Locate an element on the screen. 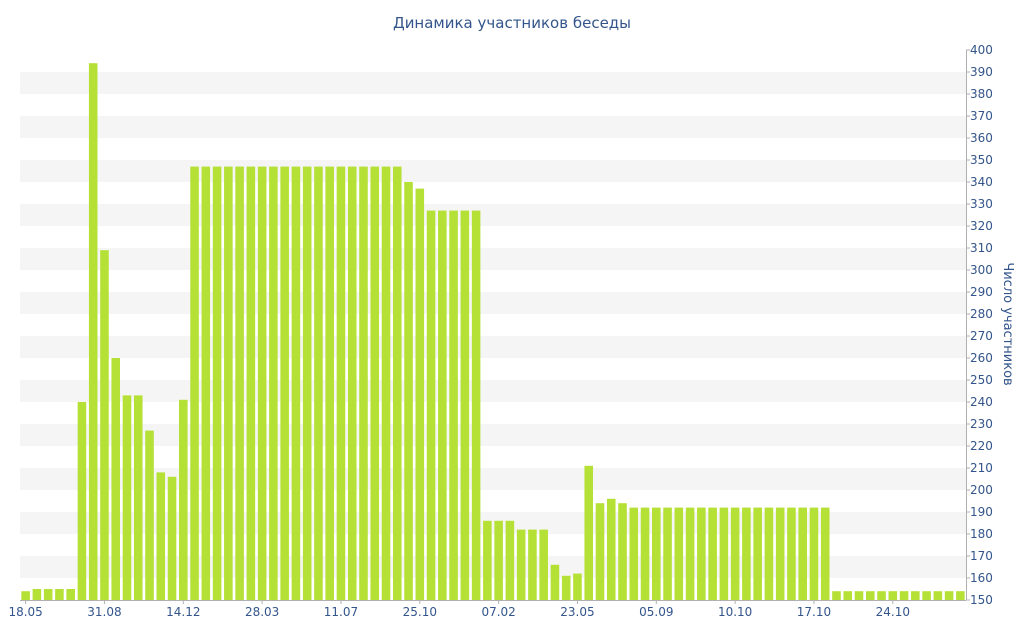 The image size is (1024, 640). y-tick-label: 200 is located at coordinates (981, 490).